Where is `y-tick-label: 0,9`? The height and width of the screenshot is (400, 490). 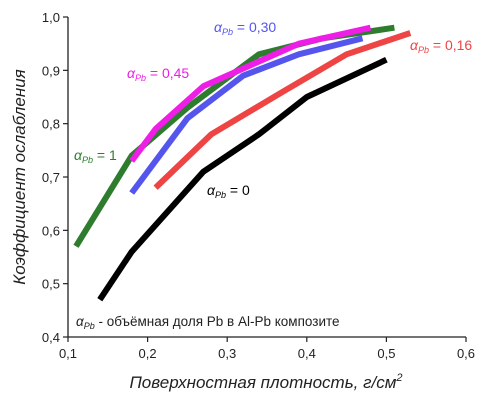 y-tick-label: 0,9 is located at coordinates (51, 70).